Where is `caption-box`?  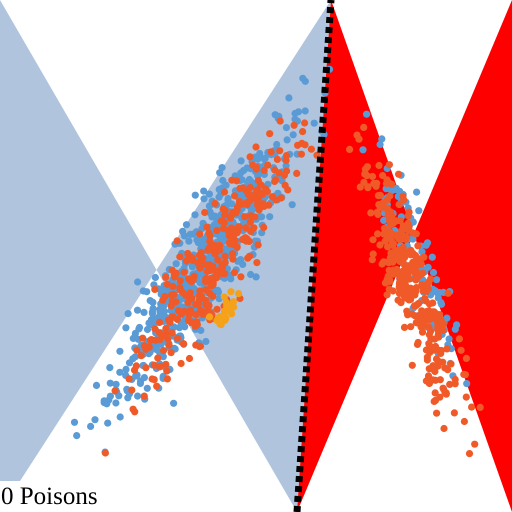
caption-box is located at coordinates (80, 496).